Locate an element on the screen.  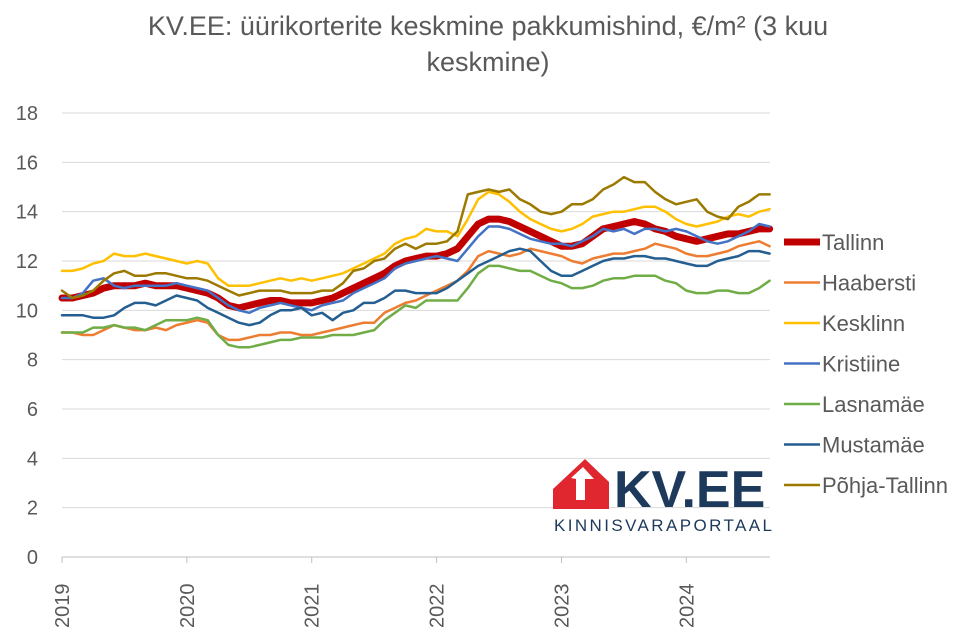
series-line-kristiine is located at coordinates (415, 268).